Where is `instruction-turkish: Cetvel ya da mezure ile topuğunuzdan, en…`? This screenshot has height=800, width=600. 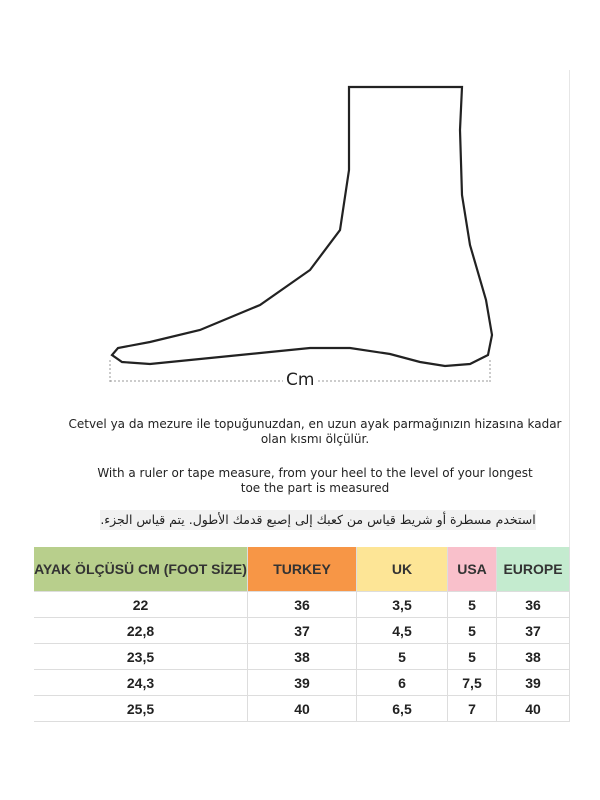
instruction-turkish: Cetvel ya da mezure ile topuğunuzdan, en… is located at coordinates (315, 431).